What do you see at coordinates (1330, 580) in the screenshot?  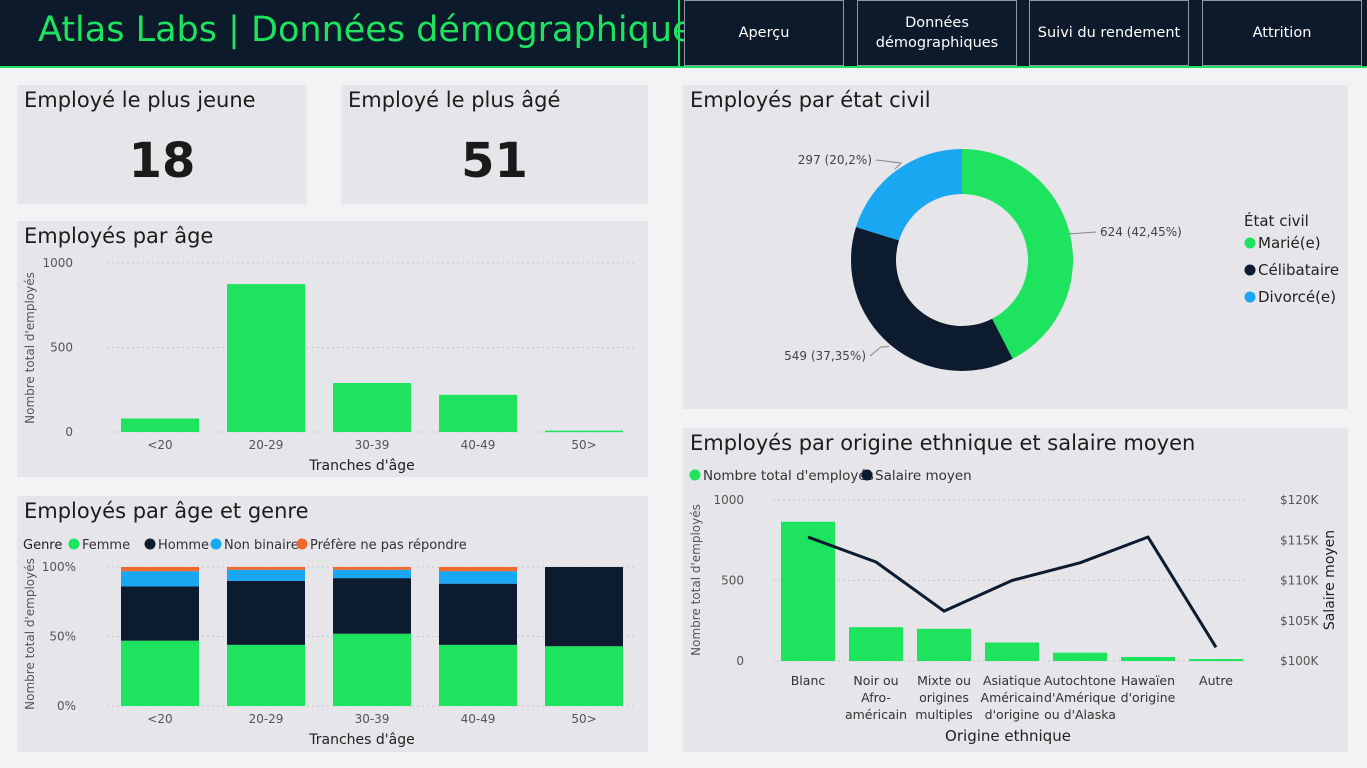 I see `y2-axis-label: Salaire moyen` at bounding box center [1330, 580].